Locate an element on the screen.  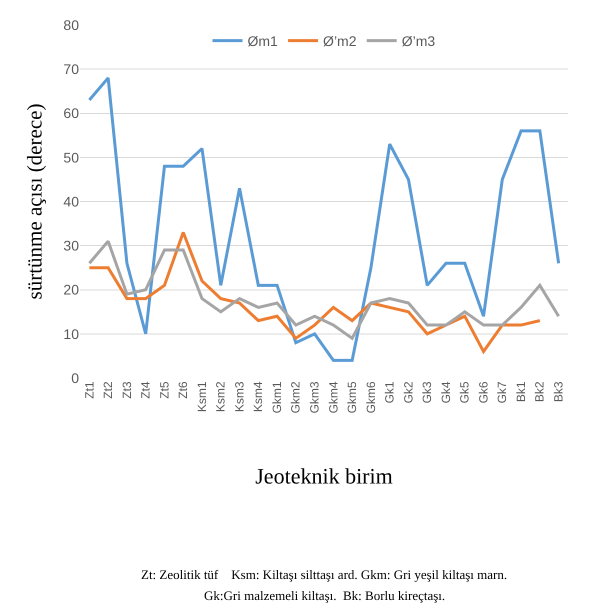
x-tick-label: Ksm1 is located at coordinates (201, 396).